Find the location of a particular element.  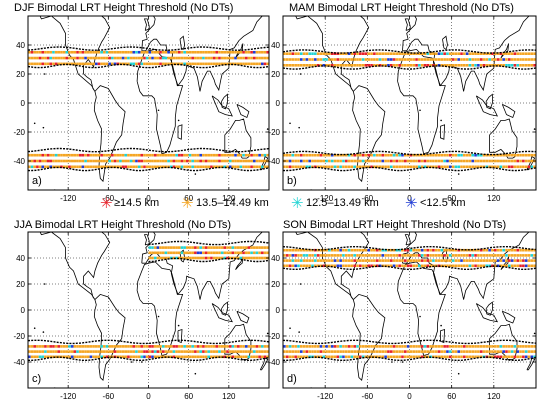

coastline is located at coordinates (224, 308).